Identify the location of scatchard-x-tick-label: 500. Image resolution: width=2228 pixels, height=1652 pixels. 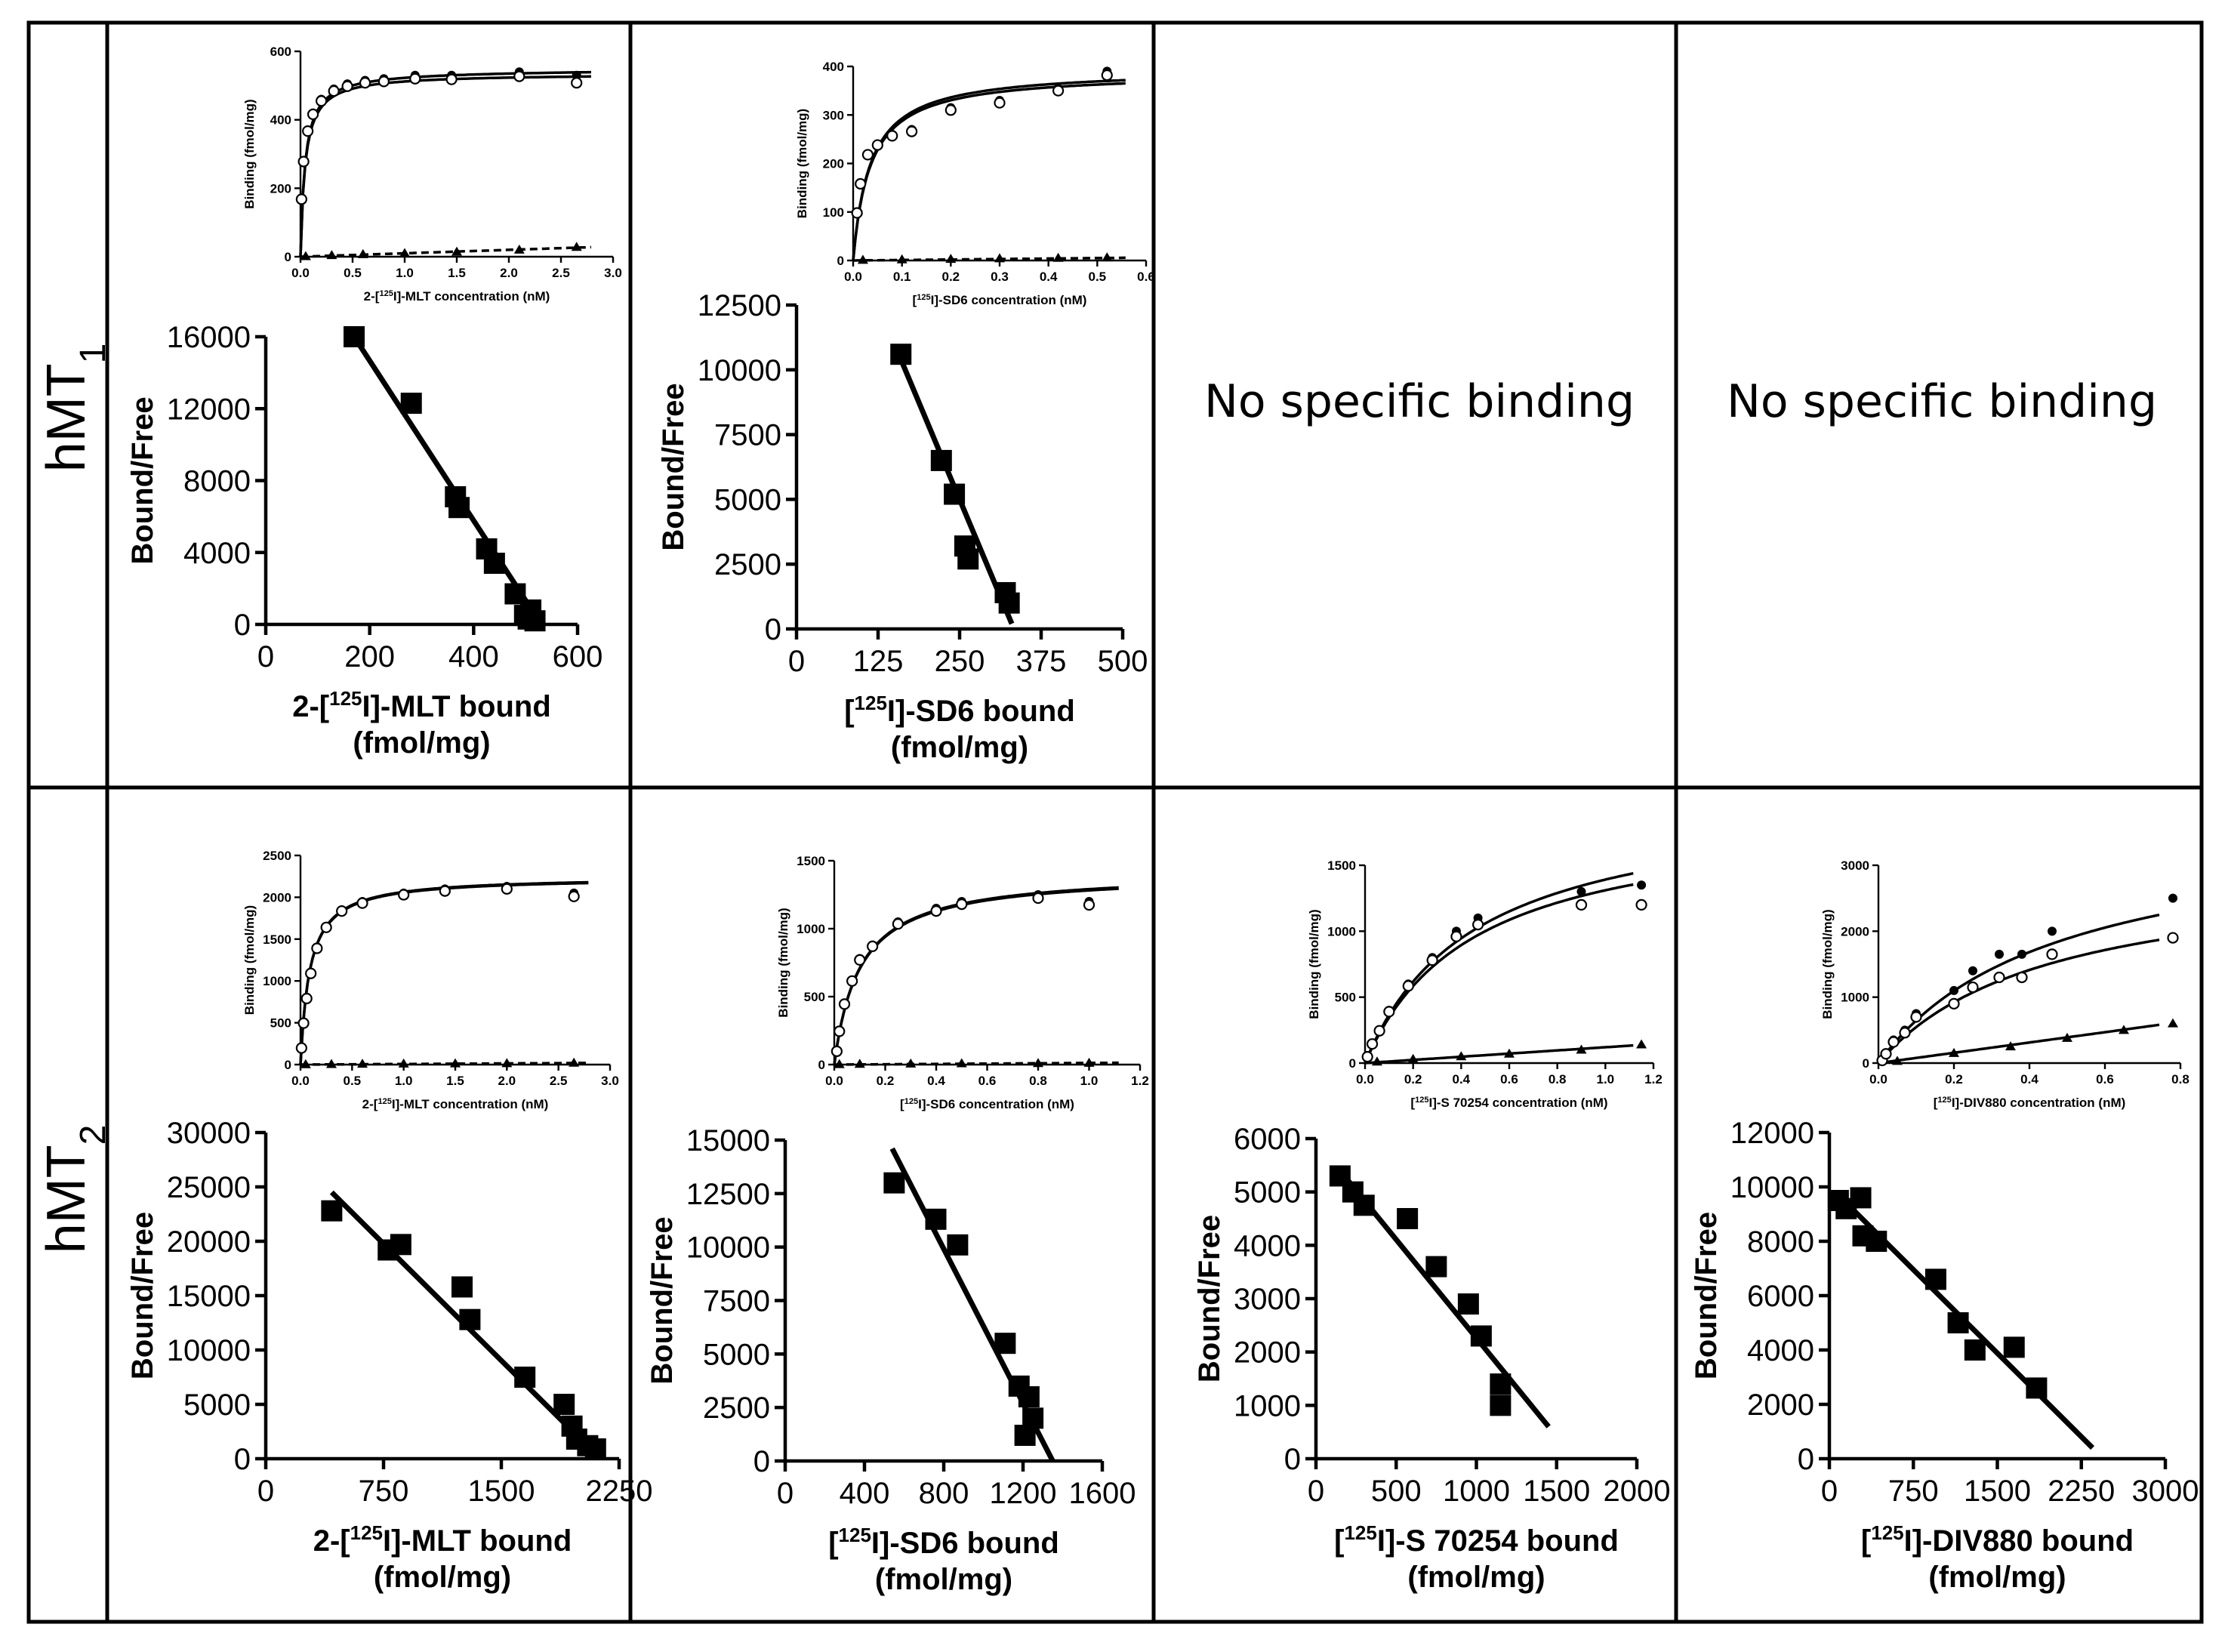
(1396, 1492).